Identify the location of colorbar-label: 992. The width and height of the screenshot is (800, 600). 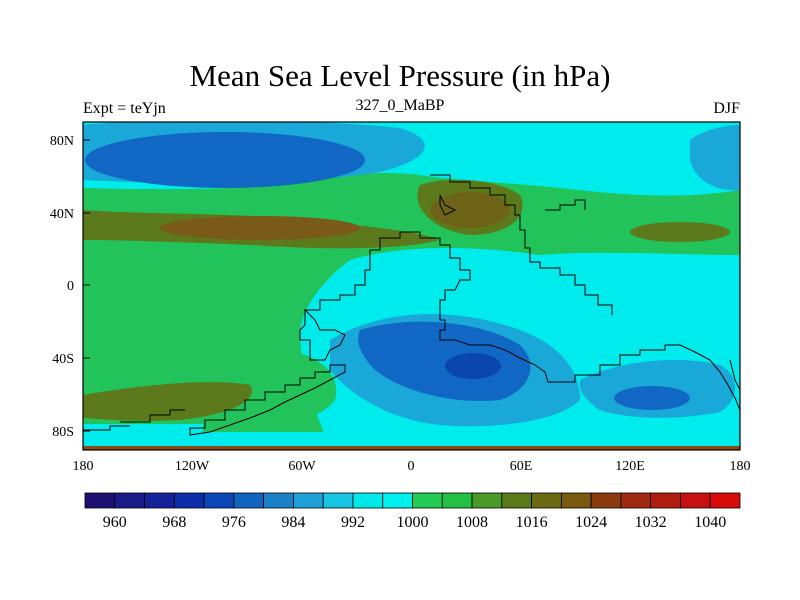
(353, 522).